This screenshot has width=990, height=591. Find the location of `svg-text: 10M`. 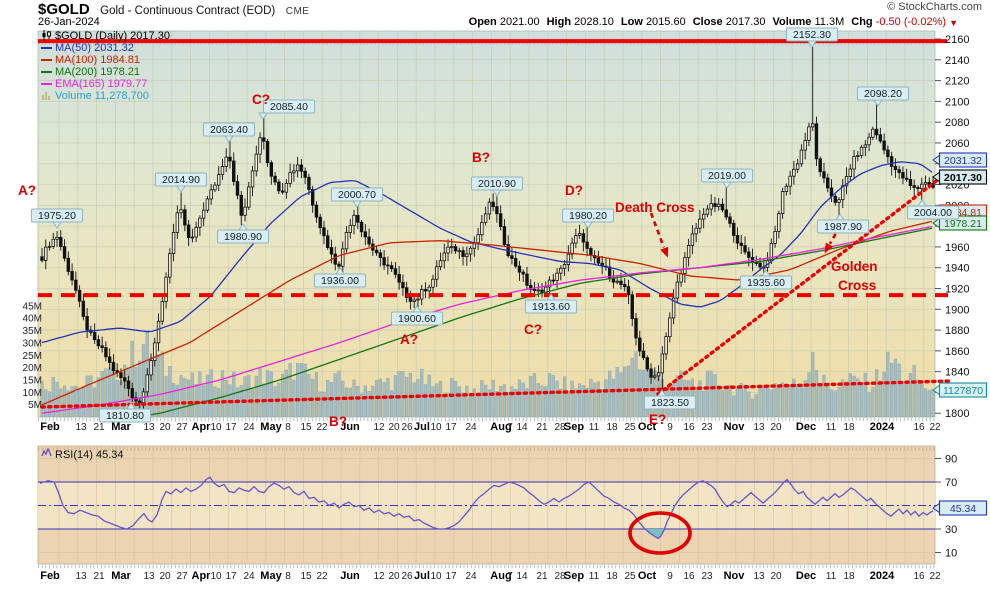

svg-text: 10M is located at coordinates (32, 393).